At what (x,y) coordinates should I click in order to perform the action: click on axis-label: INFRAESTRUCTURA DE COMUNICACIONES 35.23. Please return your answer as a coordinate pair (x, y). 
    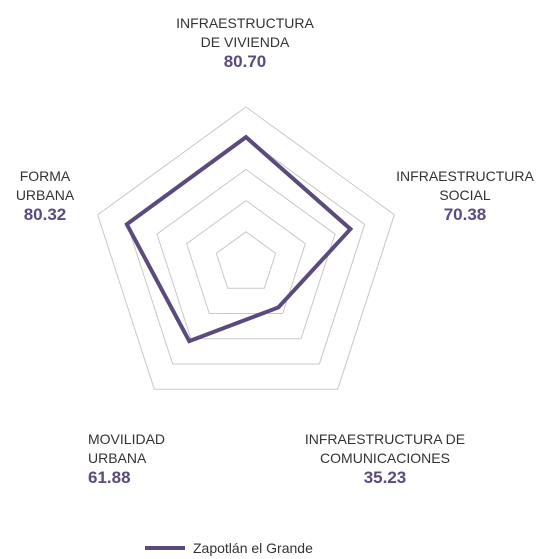
    Looking at the image, I should click on (385, 459).